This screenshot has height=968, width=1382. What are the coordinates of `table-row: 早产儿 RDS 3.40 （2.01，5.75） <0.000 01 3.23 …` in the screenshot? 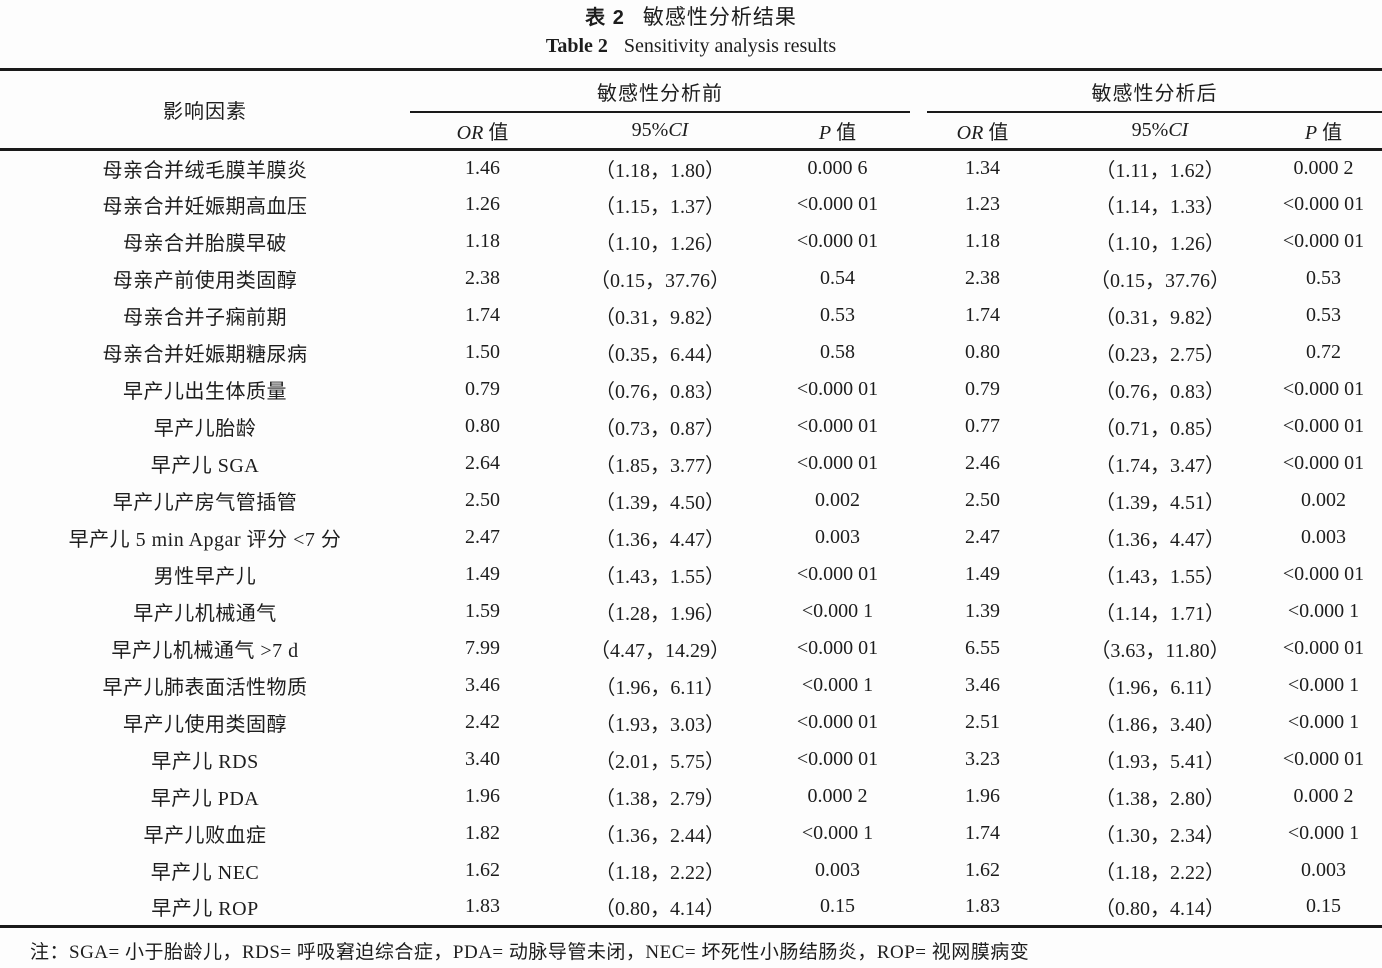 It's located at (691, 759).